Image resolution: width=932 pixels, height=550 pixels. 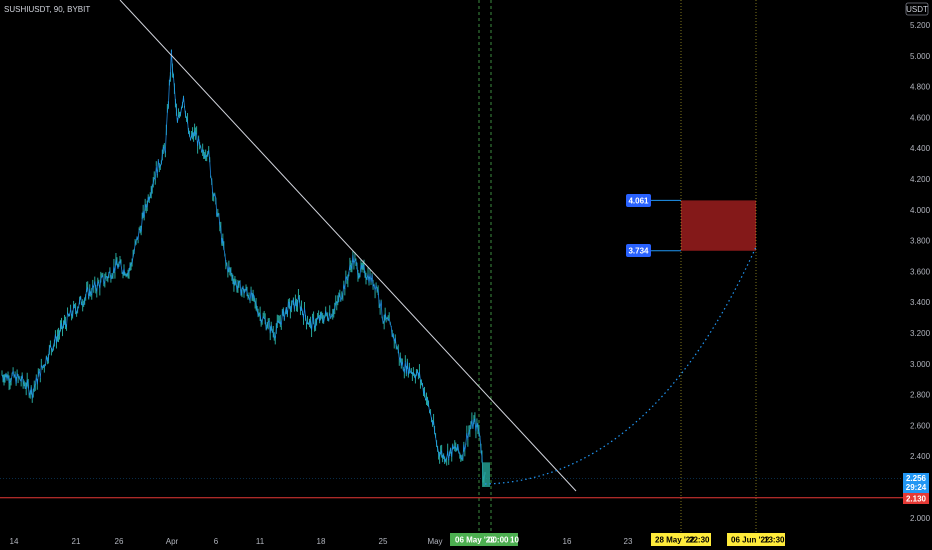 What do you see at coordinates (920, 25) in the screenshot?
I see `y-tick-label: 5.200` at bounding box center [920, 25].